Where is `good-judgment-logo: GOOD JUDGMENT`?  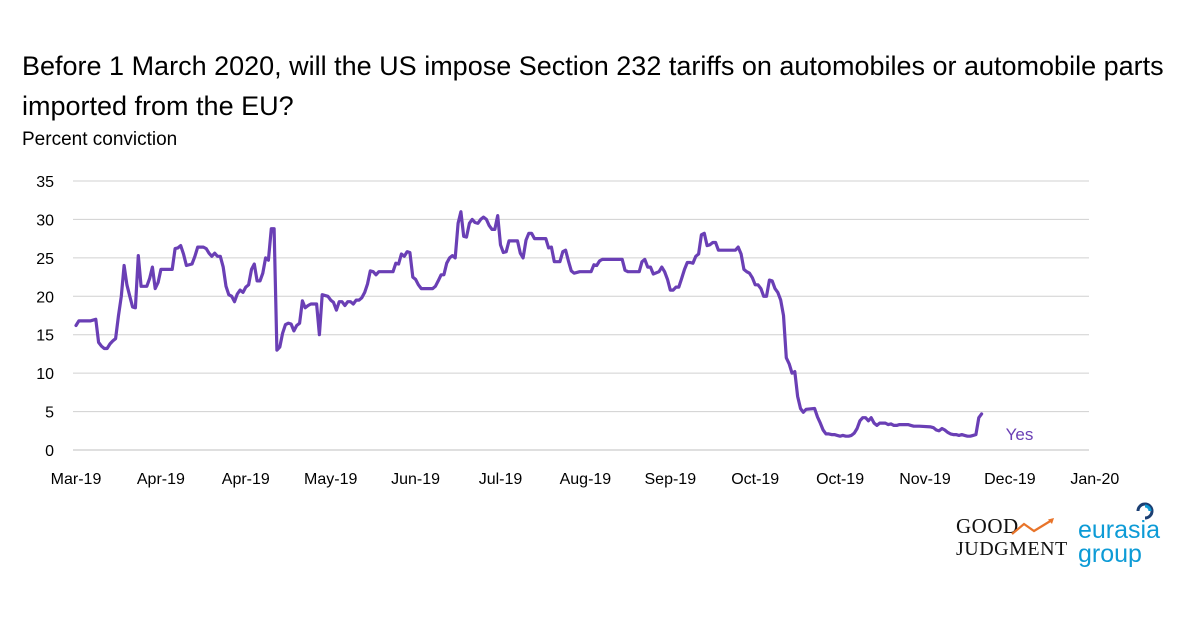
good-judgment-logo: GOOD JUDGMENT is located at coordinates (1014, 538).